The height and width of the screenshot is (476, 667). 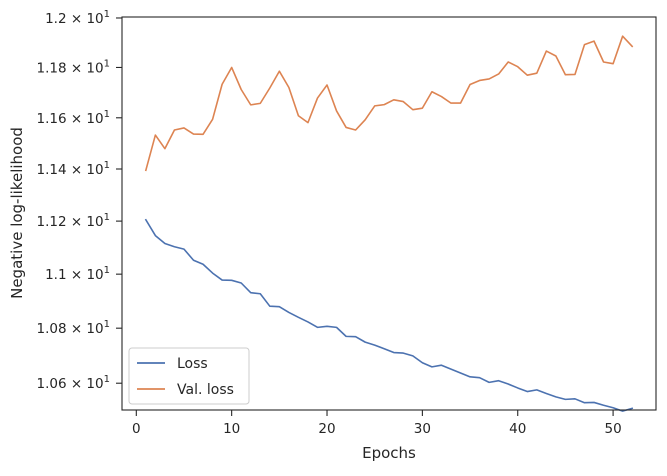 What do you see at coordinates (73, 67) in the screenshot?
I see `y-tick-label: 1.18 × 10¹` at bounding box center [73, 67].